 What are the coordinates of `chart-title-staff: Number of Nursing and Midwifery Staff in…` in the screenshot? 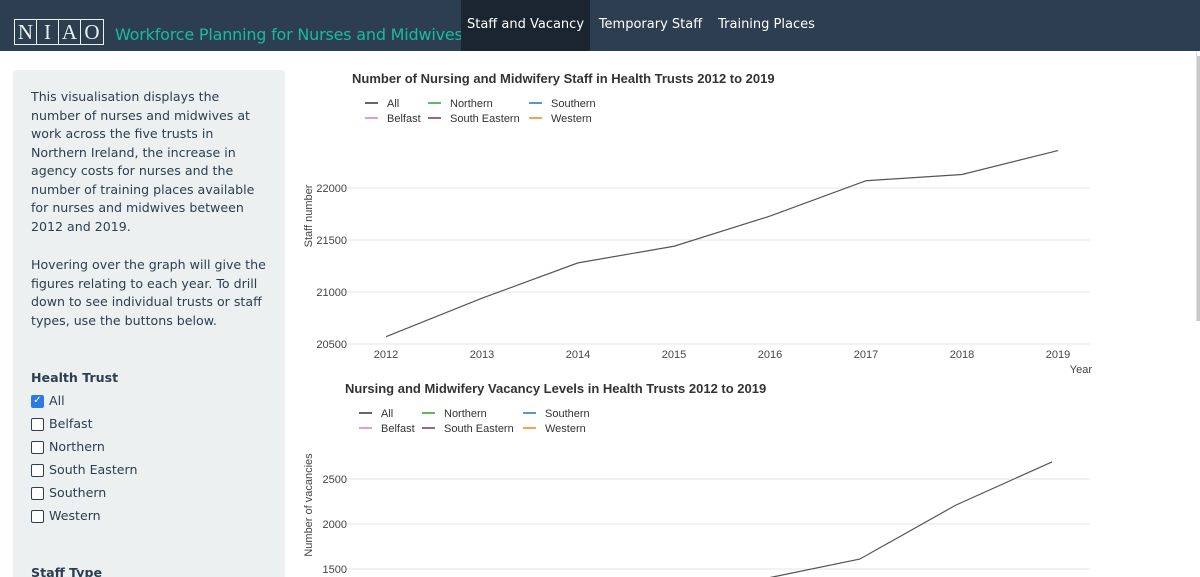 It's located at (563, 78).